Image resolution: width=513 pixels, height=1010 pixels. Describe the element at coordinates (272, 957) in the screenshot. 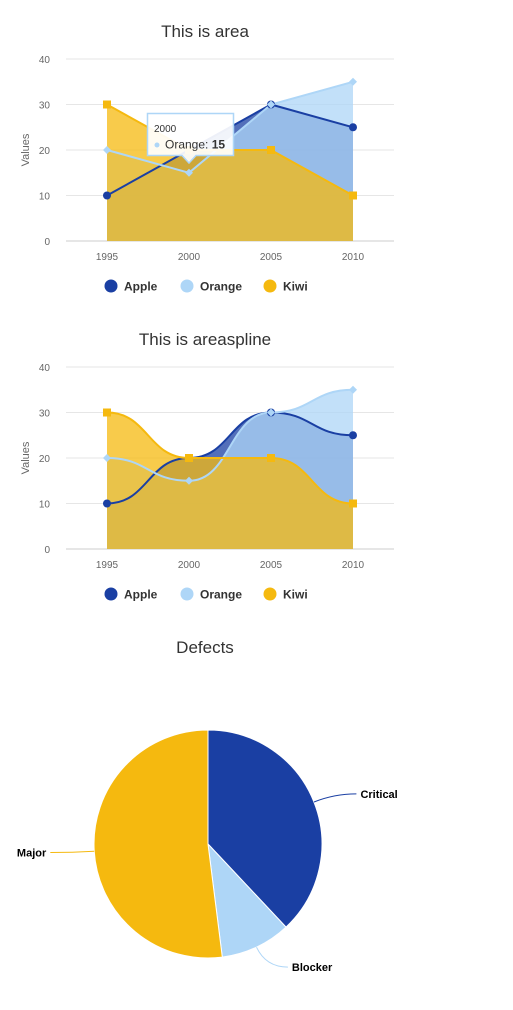

I see `connector-blocker` at that location.